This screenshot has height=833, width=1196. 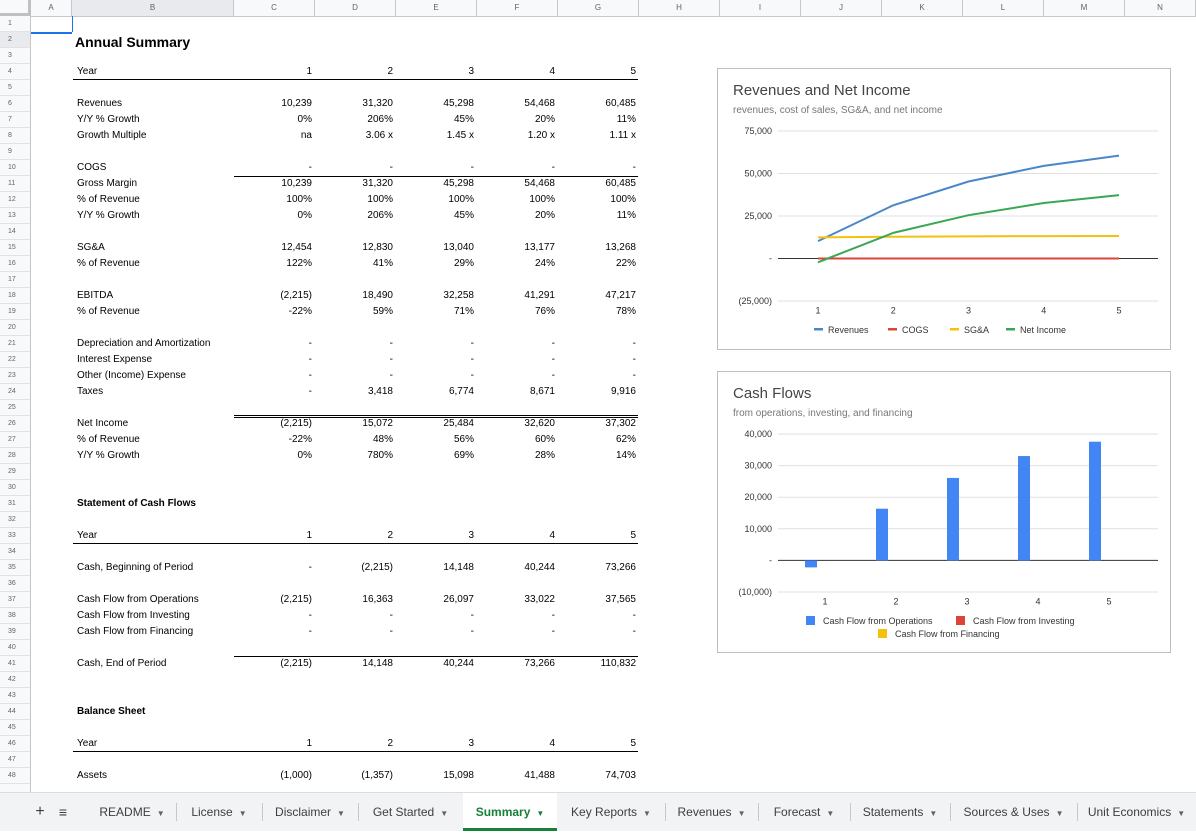 I want to click on sheet-tab-sources-uses: Sources & Uses ▼, so click(x=1013, y=812).